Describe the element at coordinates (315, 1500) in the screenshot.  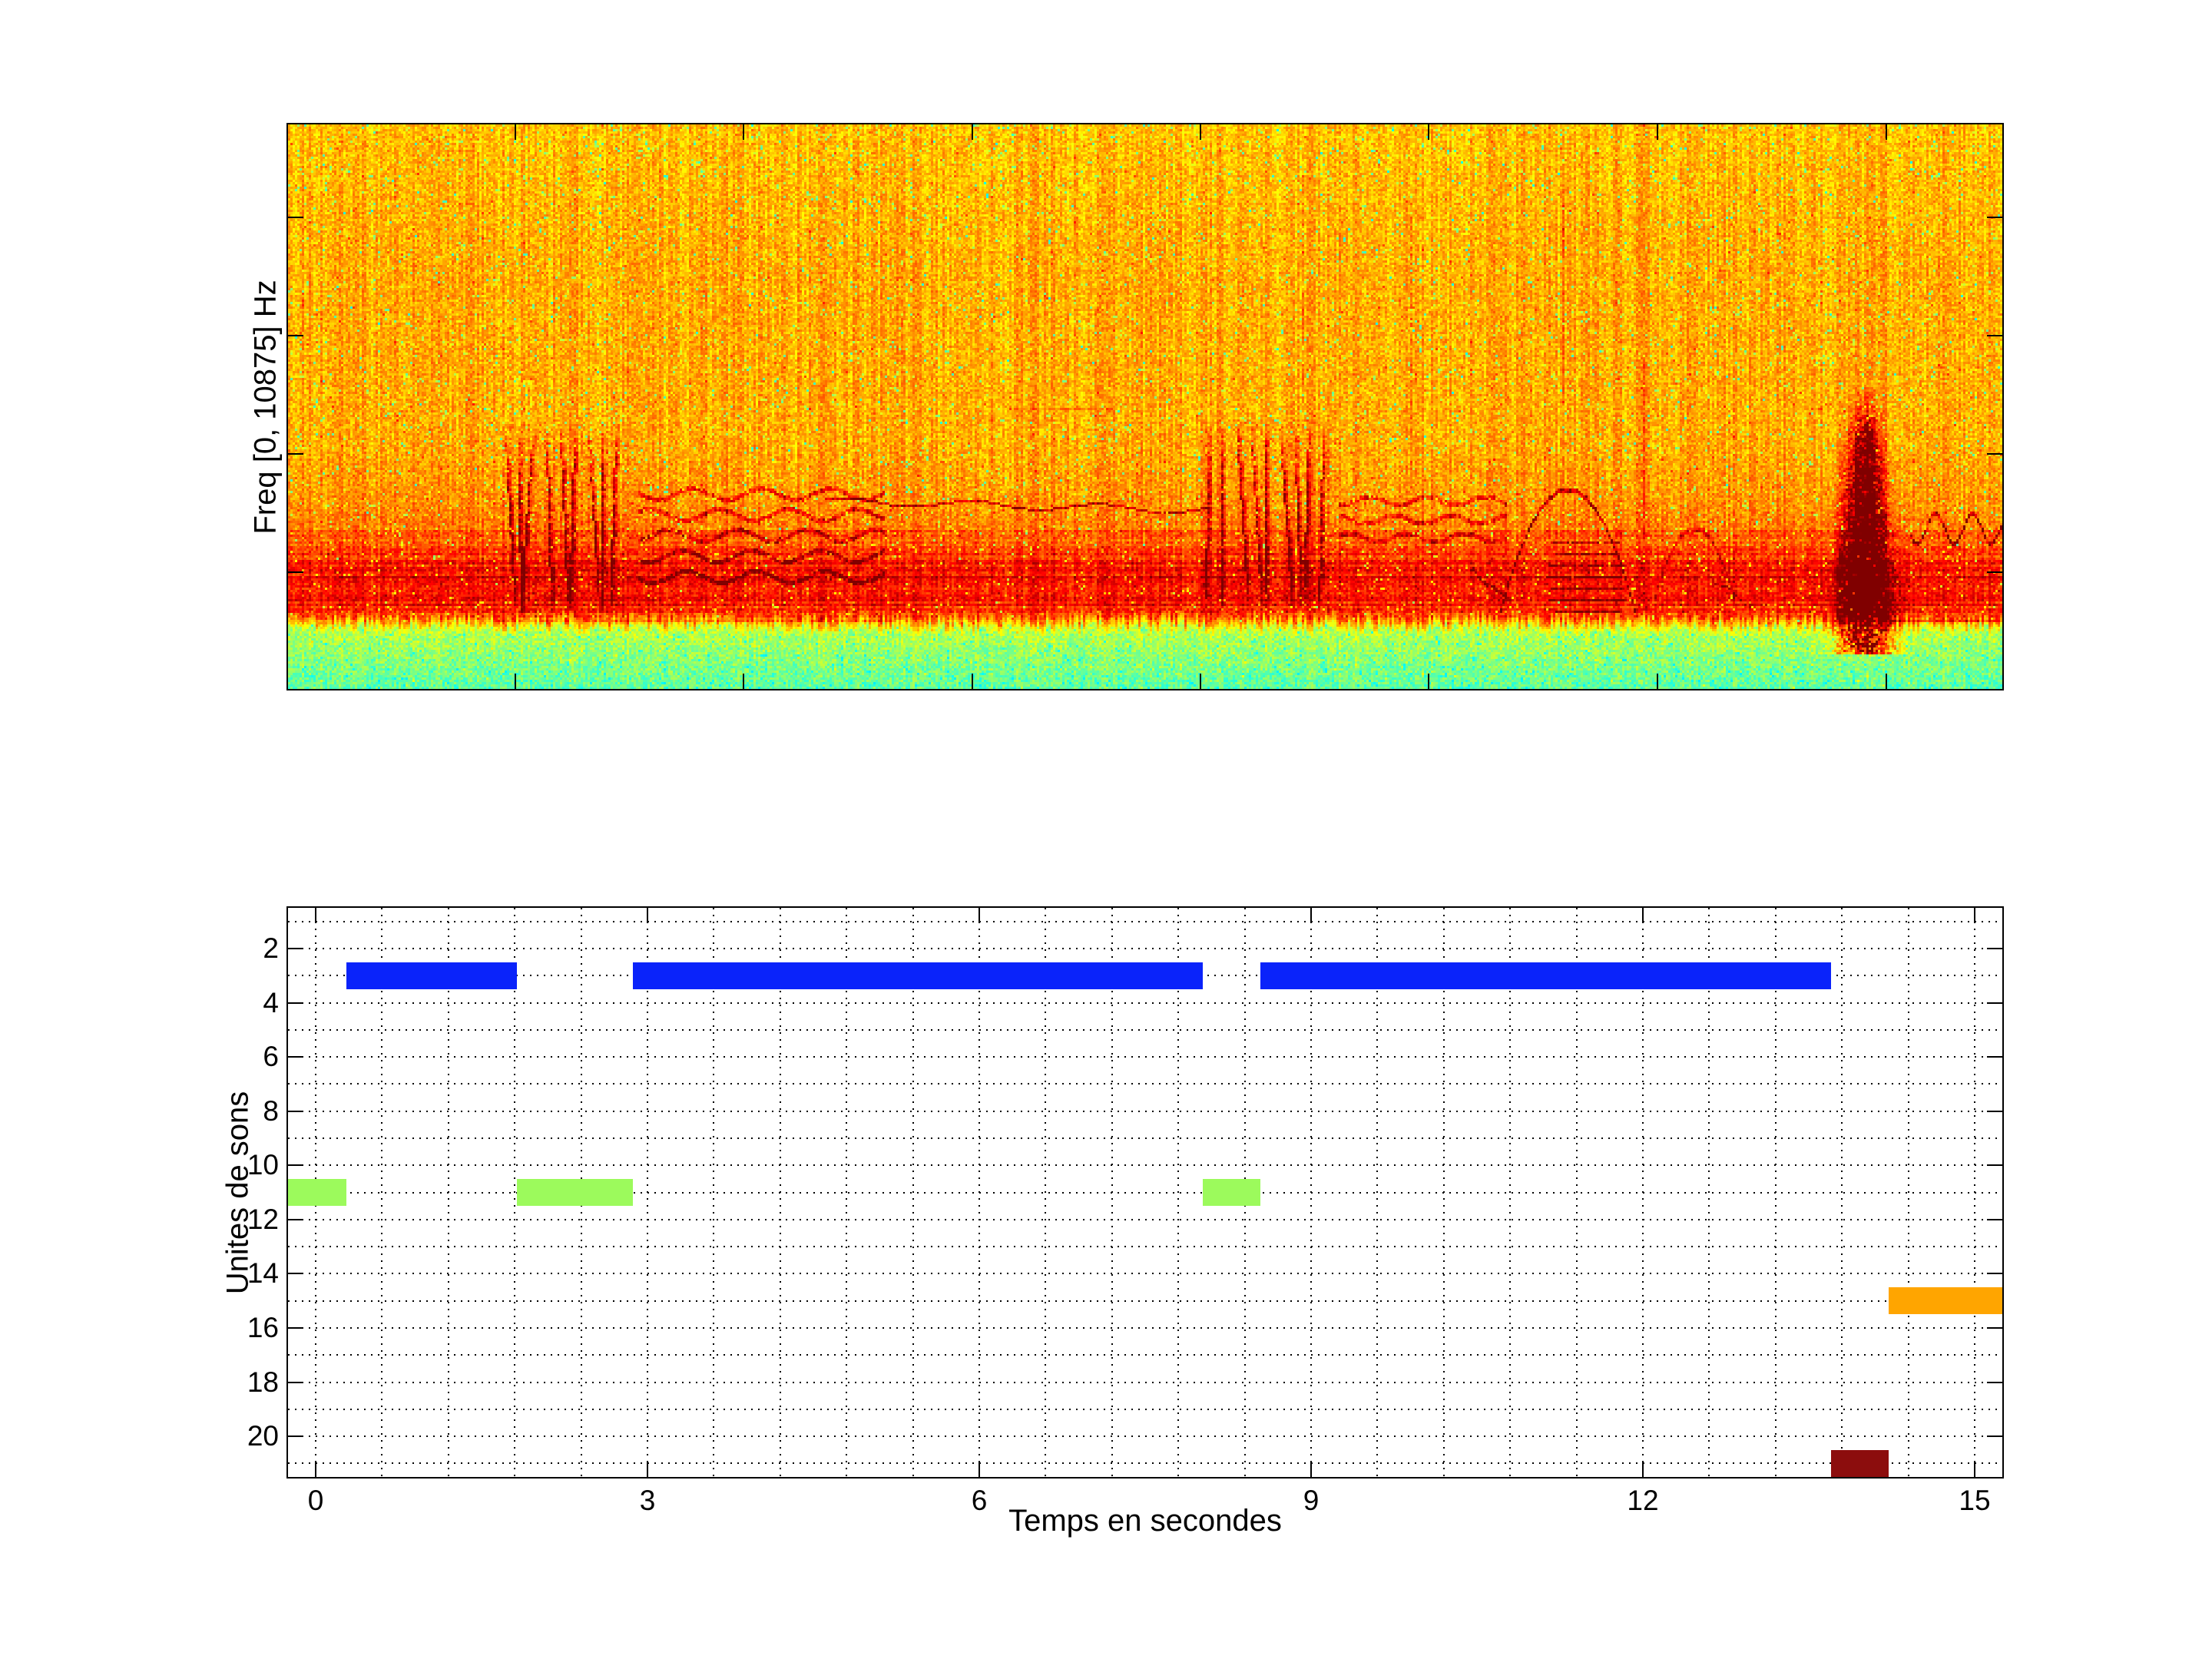
I see `units-x-tick-label: 0` at that location.